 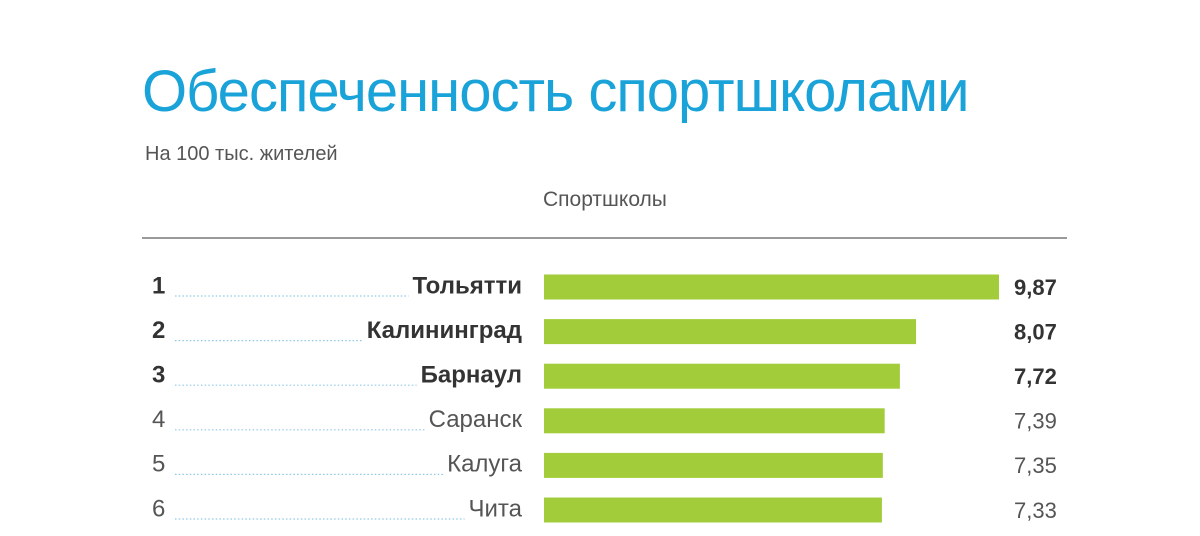 What do you see at coordinates (158, 464) in the screenshot?
I see `rank-number: 5` at bounding box center [158, 464].